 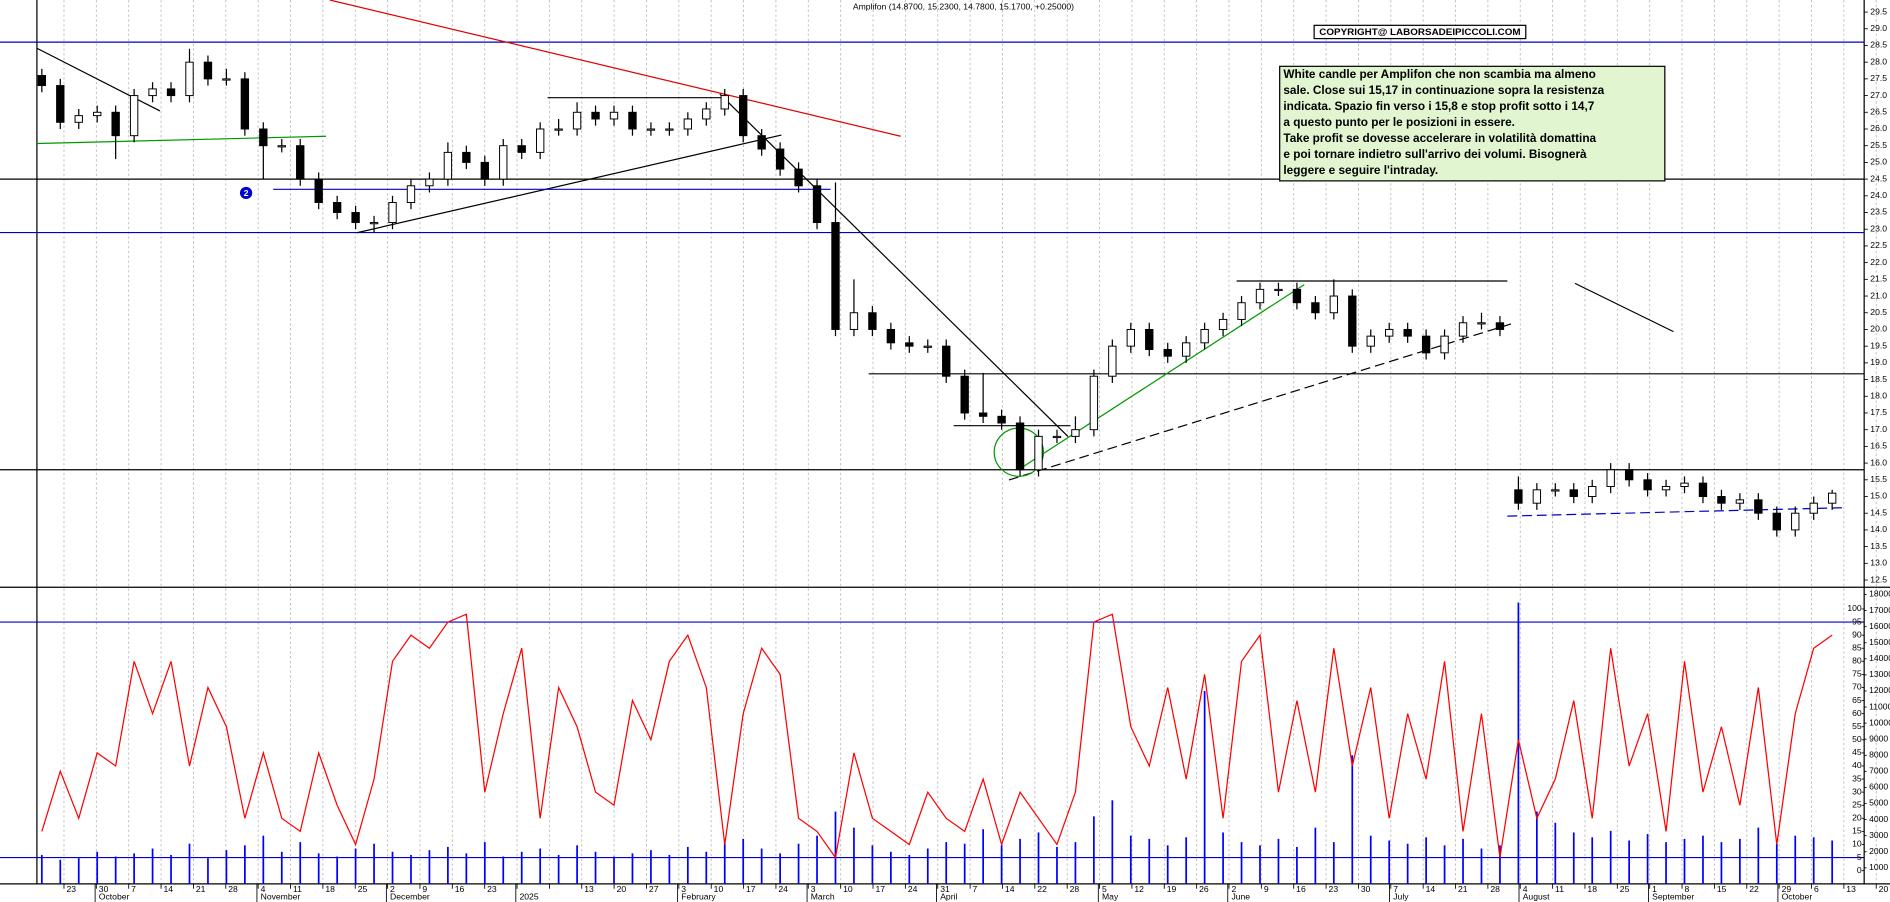 I want to click on x-tick-label: 18, so click(x=1592, y=889).